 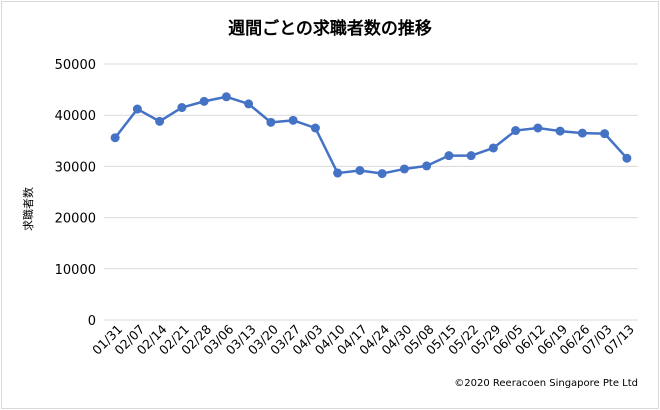 What do you see at coordinates (546, 383) in the screenshot?
I see `copyright-credit: ©2020 Reeracoen Singapore Pte Ltd` at bounding box center [546, 383].